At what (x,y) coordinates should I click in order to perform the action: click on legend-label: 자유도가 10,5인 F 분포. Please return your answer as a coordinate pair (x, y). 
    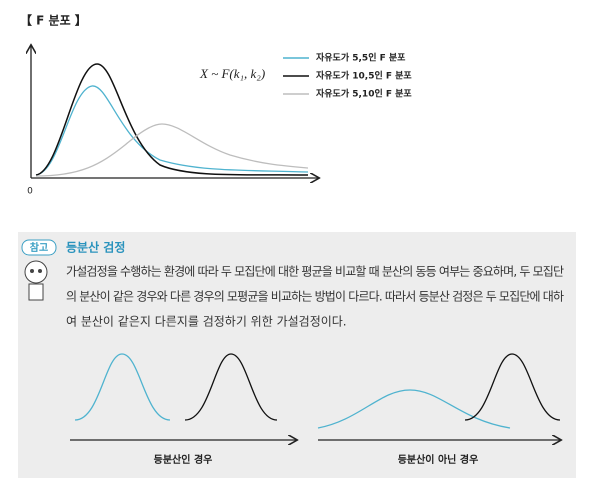
    Looking at the image, I should click on (364, 76).